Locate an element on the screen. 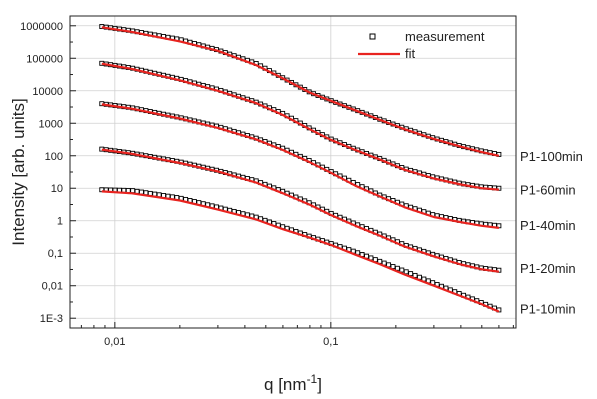 This screenshot has width=597, height=399. y-tick-label: 1000 is located at coordinates (51, 124).